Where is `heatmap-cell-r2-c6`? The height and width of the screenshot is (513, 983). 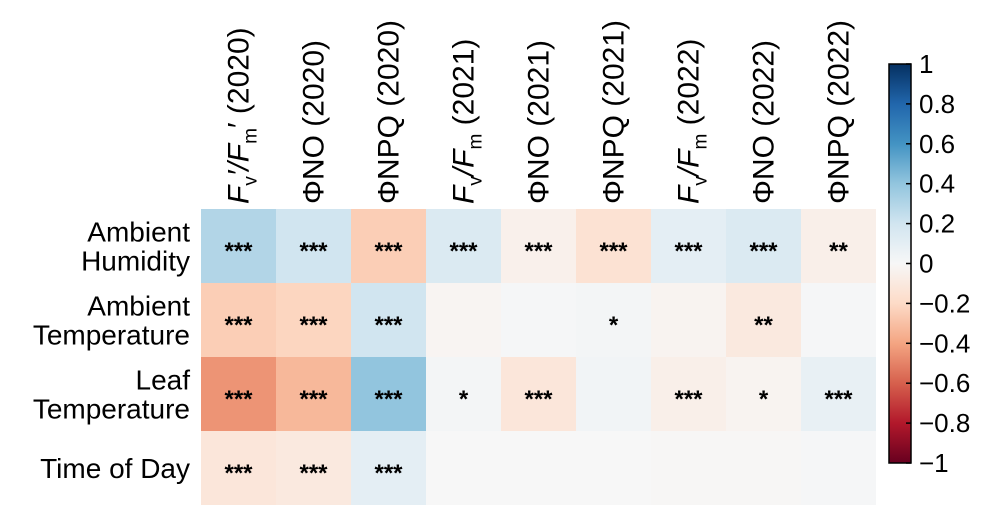 heatmap-cell-r2-c6 is located at coordinates (688, 394).